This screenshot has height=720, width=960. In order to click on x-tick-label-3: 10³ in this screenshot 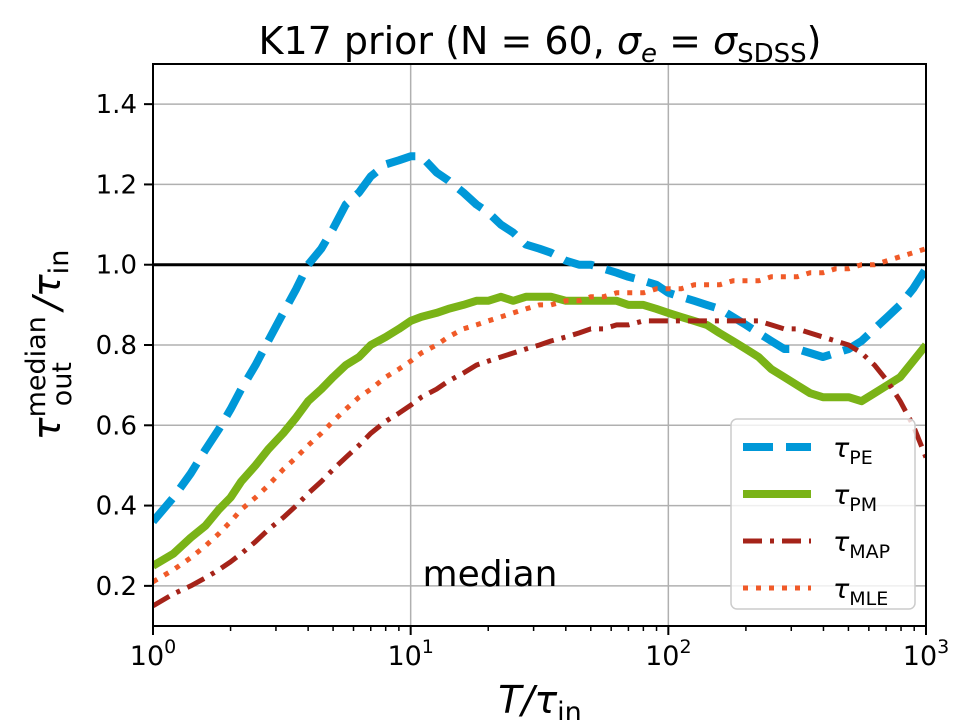, I will do `click(926, 654)`.